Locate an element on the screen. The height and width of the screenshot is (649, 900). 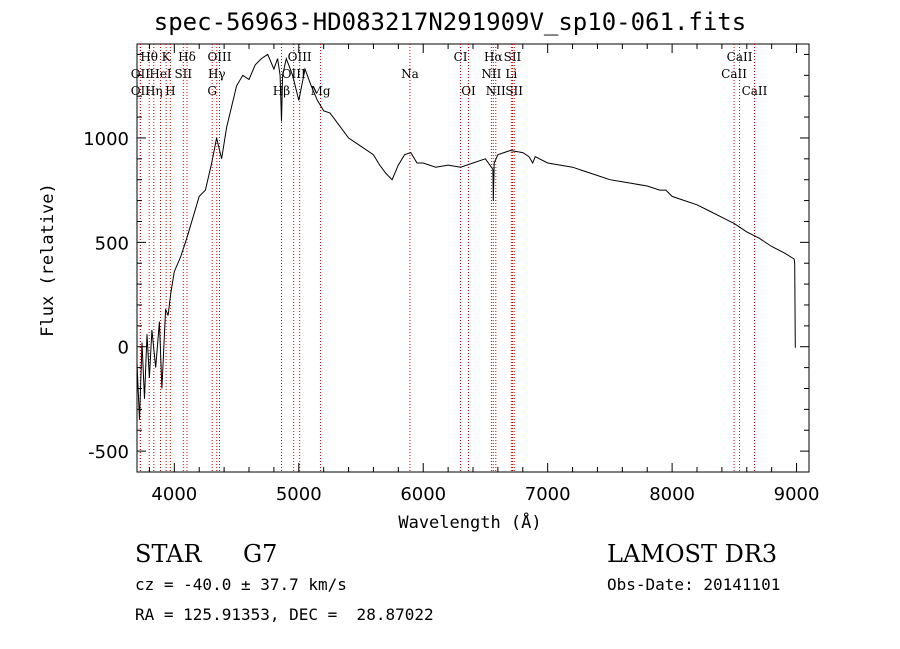
line-label: Hγ is located at coordinates (217, 74).